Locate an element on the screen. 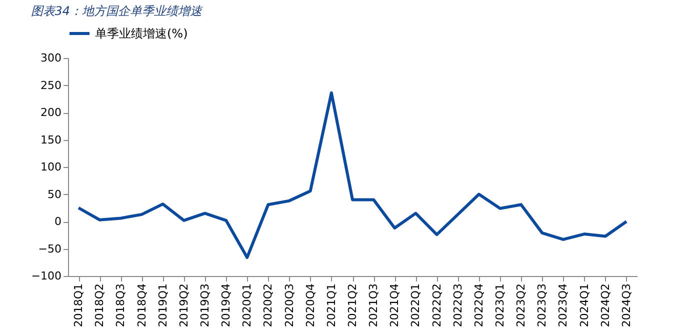  chart-title: 图表34：地方国企单季业绩增速 is located at coordinates (117, 11).